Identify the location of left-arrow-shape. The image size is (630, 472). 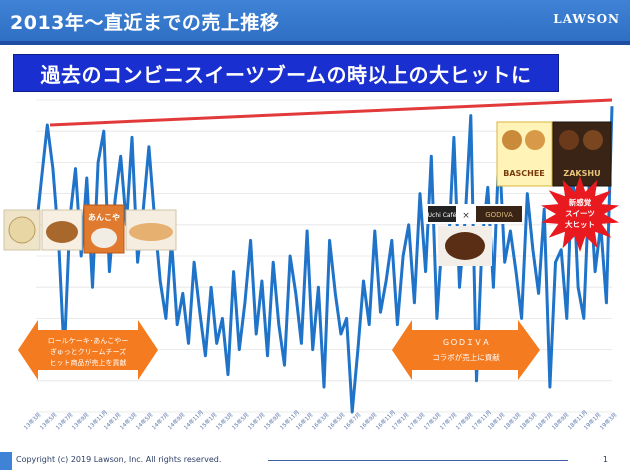
(88, 350).